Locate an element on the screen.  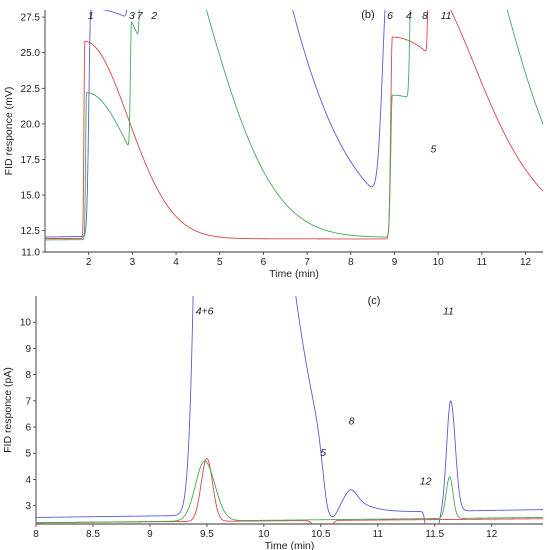
x-tick-label: 4 is located at coordinates (176, 262).